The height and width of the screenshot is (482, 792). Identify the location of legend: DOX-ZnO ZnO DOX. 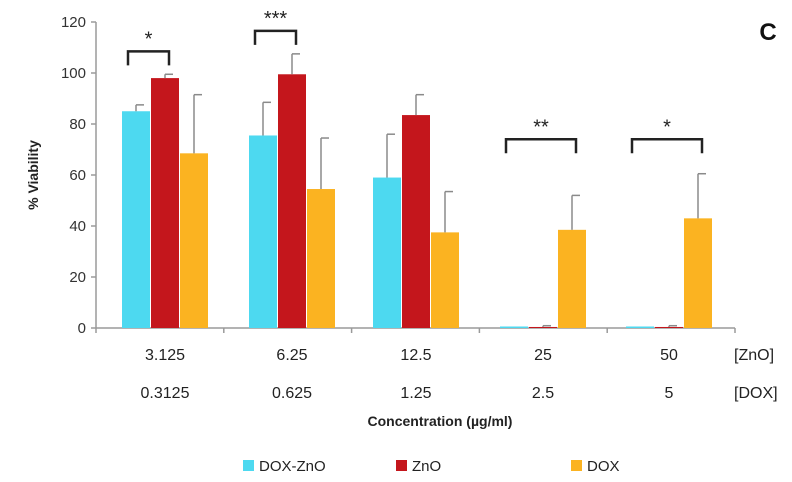
(431, 466).